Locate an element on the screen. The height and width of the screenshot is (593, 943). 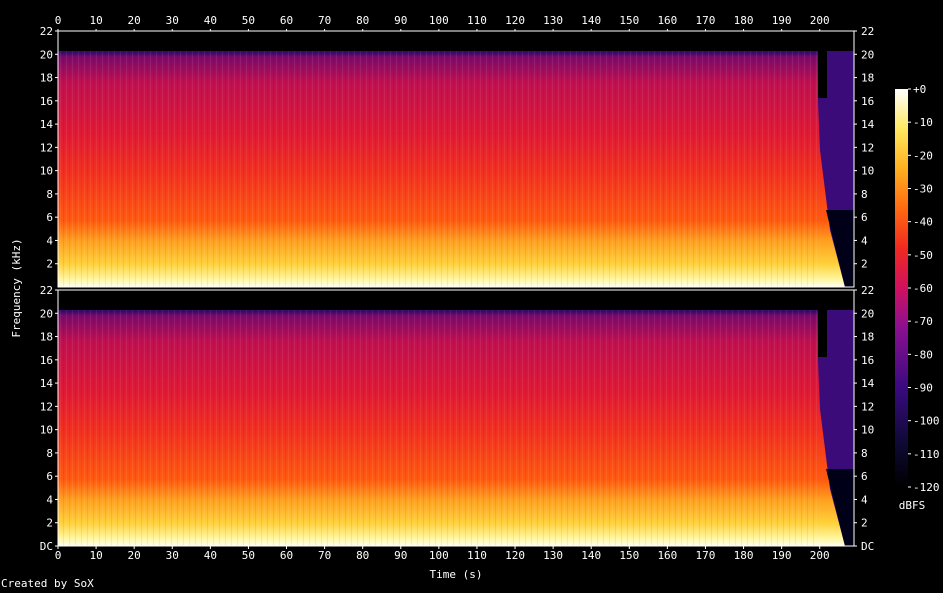
y-tick-label-bottom-right: 2 is located at coordinates (864, 523).